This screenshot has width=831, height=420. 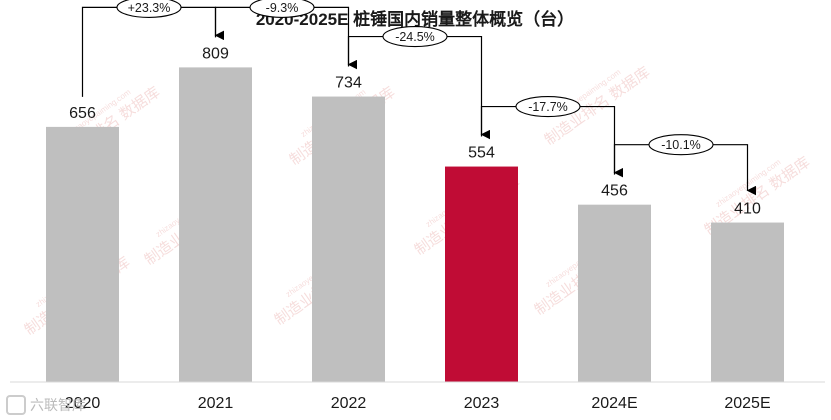 I want to click on growth-label: +23.3%, so click(x=149, y=8).